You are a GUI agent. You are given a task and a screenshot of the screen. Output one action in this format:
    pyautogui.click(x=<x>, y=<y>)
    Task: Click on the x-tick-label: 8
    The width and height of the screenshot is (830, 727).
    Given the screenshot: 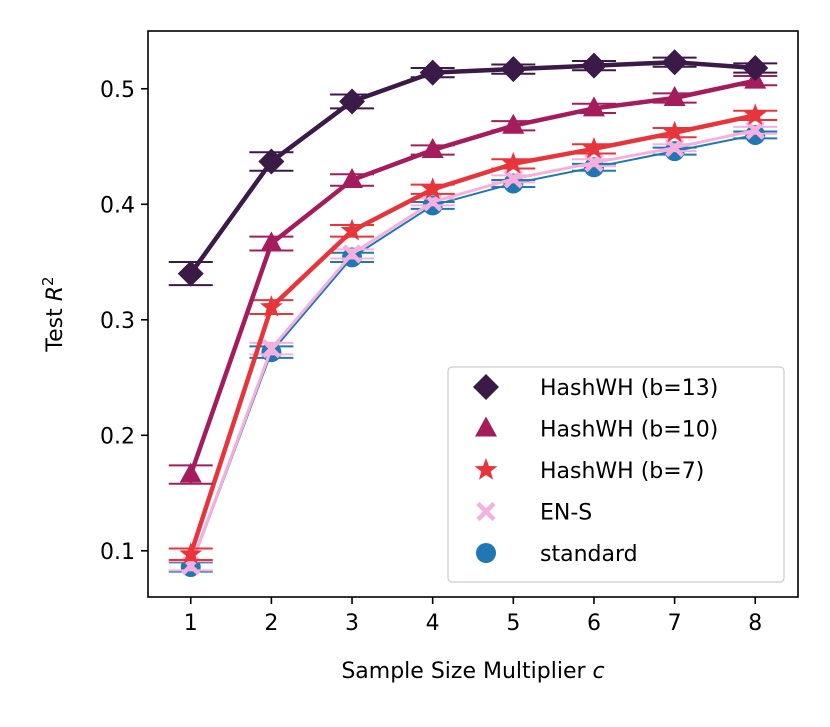 What is the action you would take?
    pyautogui.click(x=755, y=623)
    